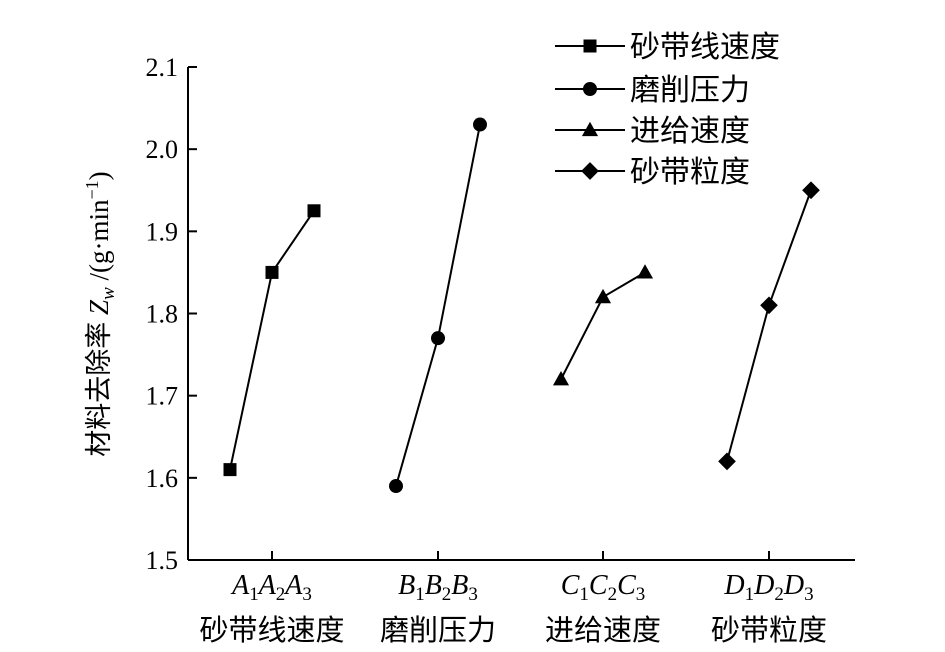  Describe the element at coordinates (603, 630) in the screenshot. I see `x-group-label: 进给速度` at that location.